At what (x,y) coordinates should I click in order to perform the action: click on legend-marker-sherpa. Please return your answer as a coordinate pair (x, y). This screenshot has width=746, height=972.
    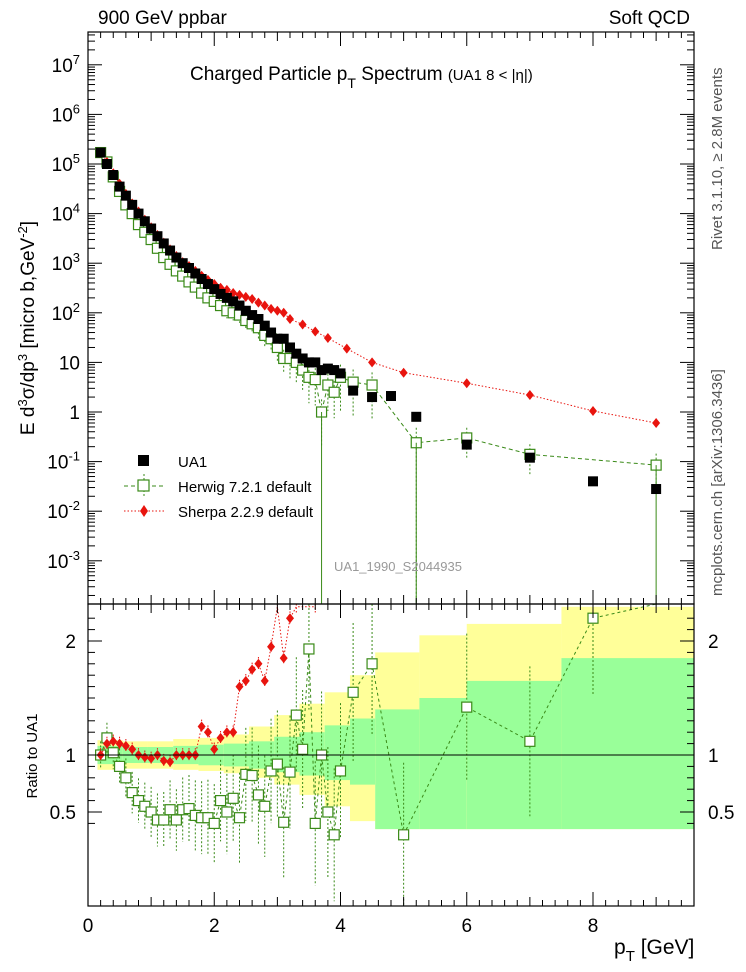
    Looking at the image, I should click on (144, 511).